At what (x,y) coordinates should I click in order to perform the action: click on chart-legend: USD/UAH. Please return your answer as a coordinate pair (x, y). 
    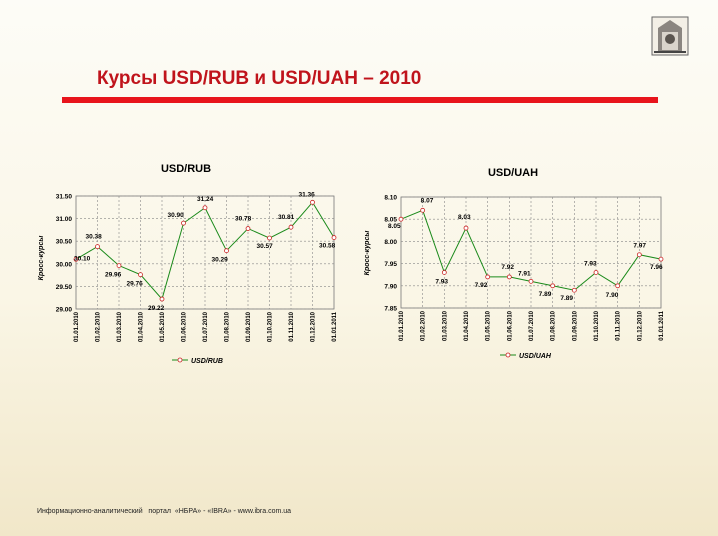
    Looking at the image, I should click on (526, 356).